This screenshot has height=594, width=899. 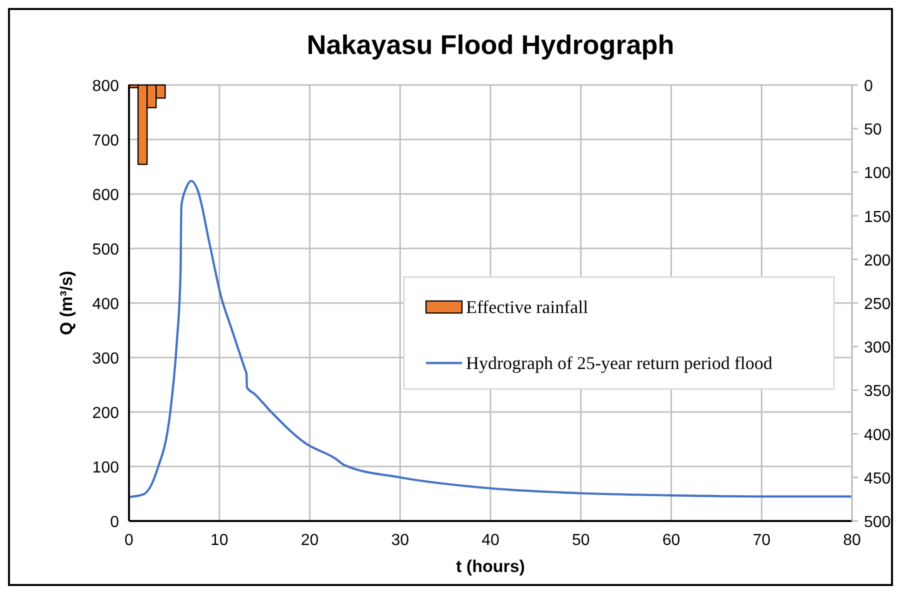 What do you see at coordinates (877, 522) in the screenshot?
I see `y2-tick-label: 500` at bounding box center [877, 522].